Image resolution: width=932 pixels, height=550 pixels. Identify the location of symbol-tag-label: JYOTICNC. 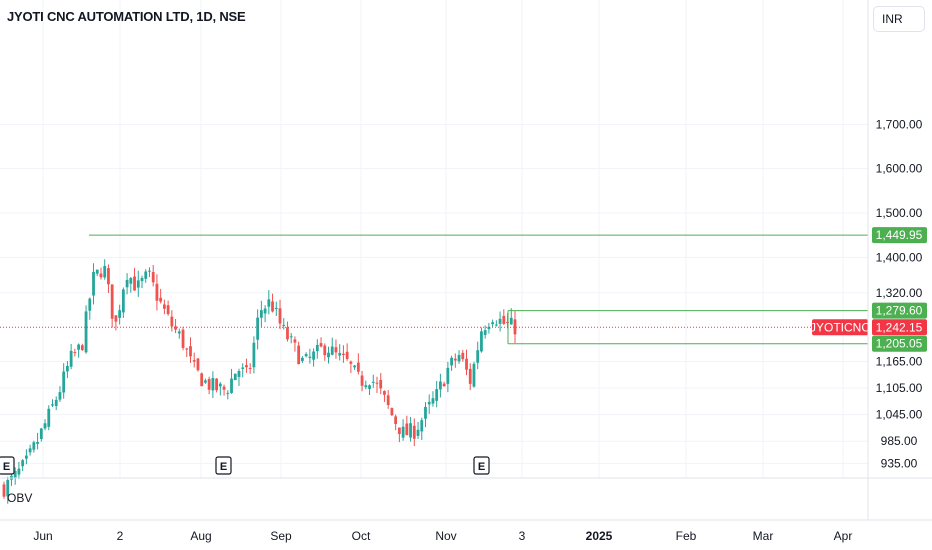
(840, 327).